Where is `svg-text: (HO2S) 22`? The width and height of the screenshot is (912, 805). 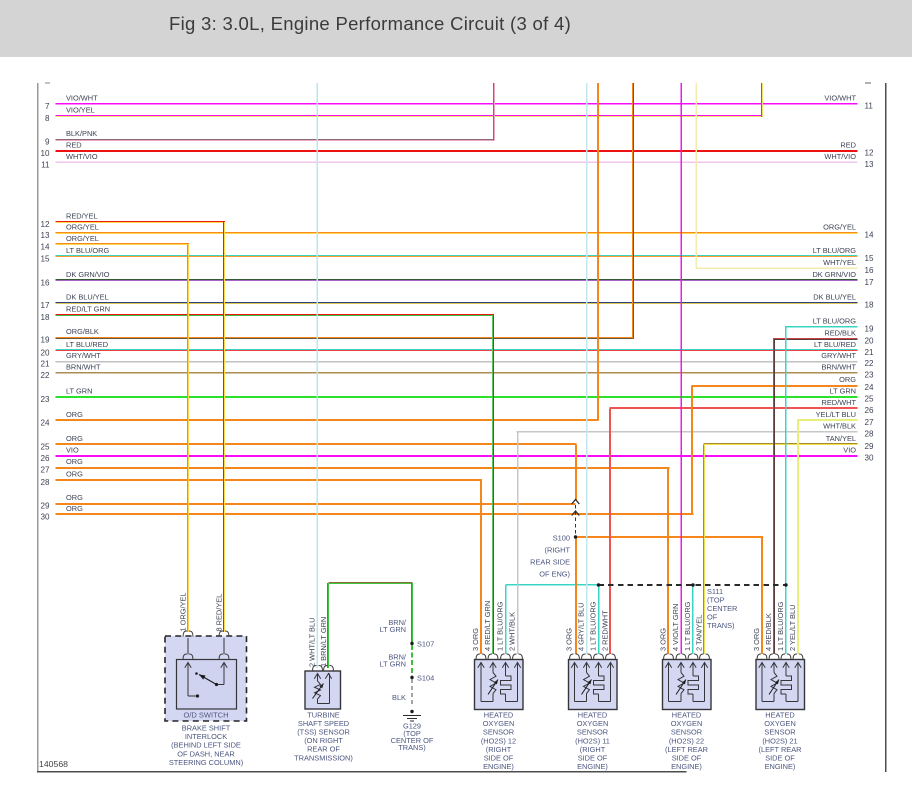
svg-text: (HO2S) 22 is located at coordinates (686, 740).